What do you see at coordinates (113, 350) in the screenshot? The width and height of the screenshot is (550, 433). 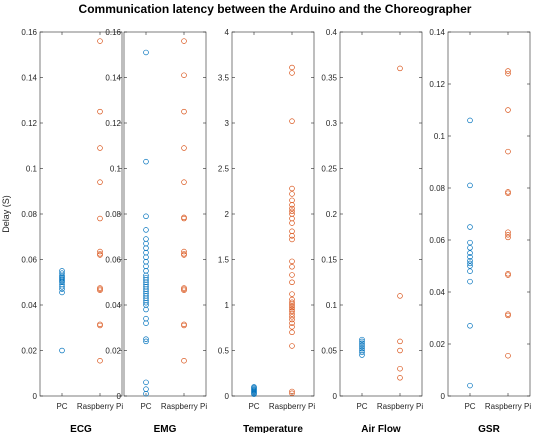 I see `y-tick-label: 0.02` at bounding box center [113, 350].